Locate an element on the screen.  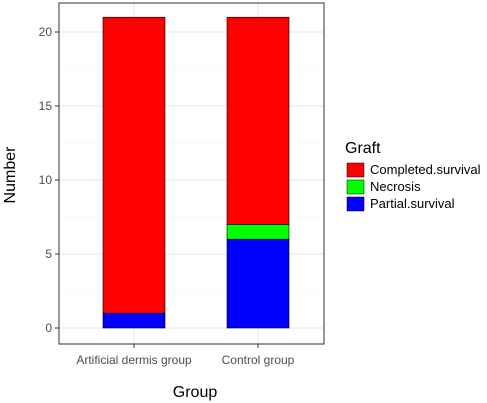
x-axis: Artificial dermis group Control group is located at coordinates (185, 355).